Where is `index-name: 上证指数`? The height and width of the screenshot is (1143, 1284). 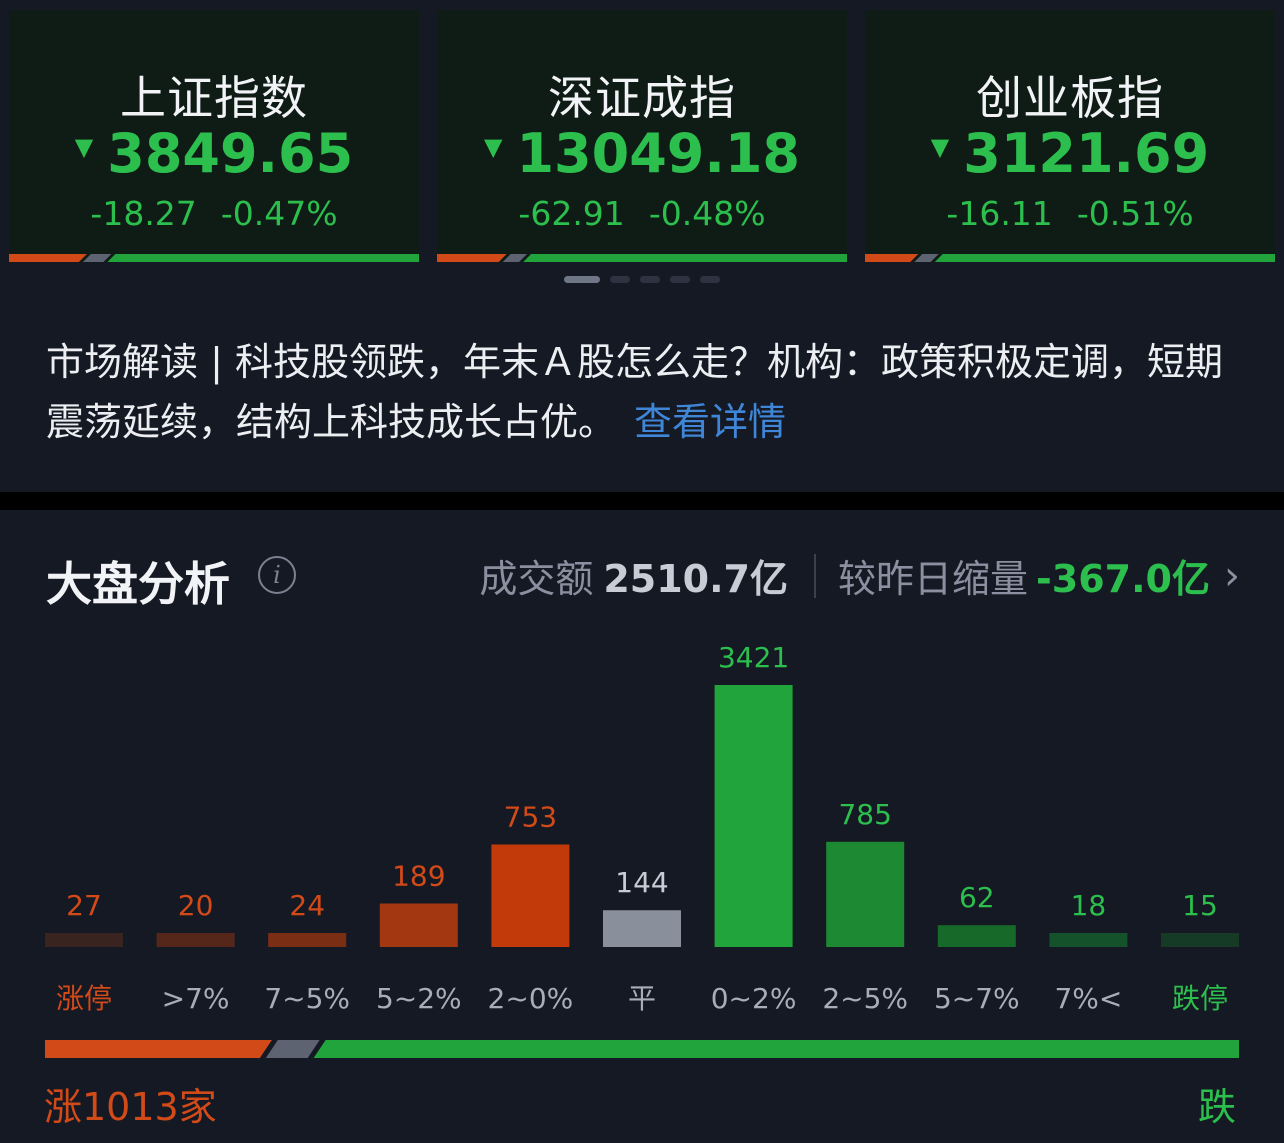 index-name: 上证指数 is located at coordinates (214, 98).